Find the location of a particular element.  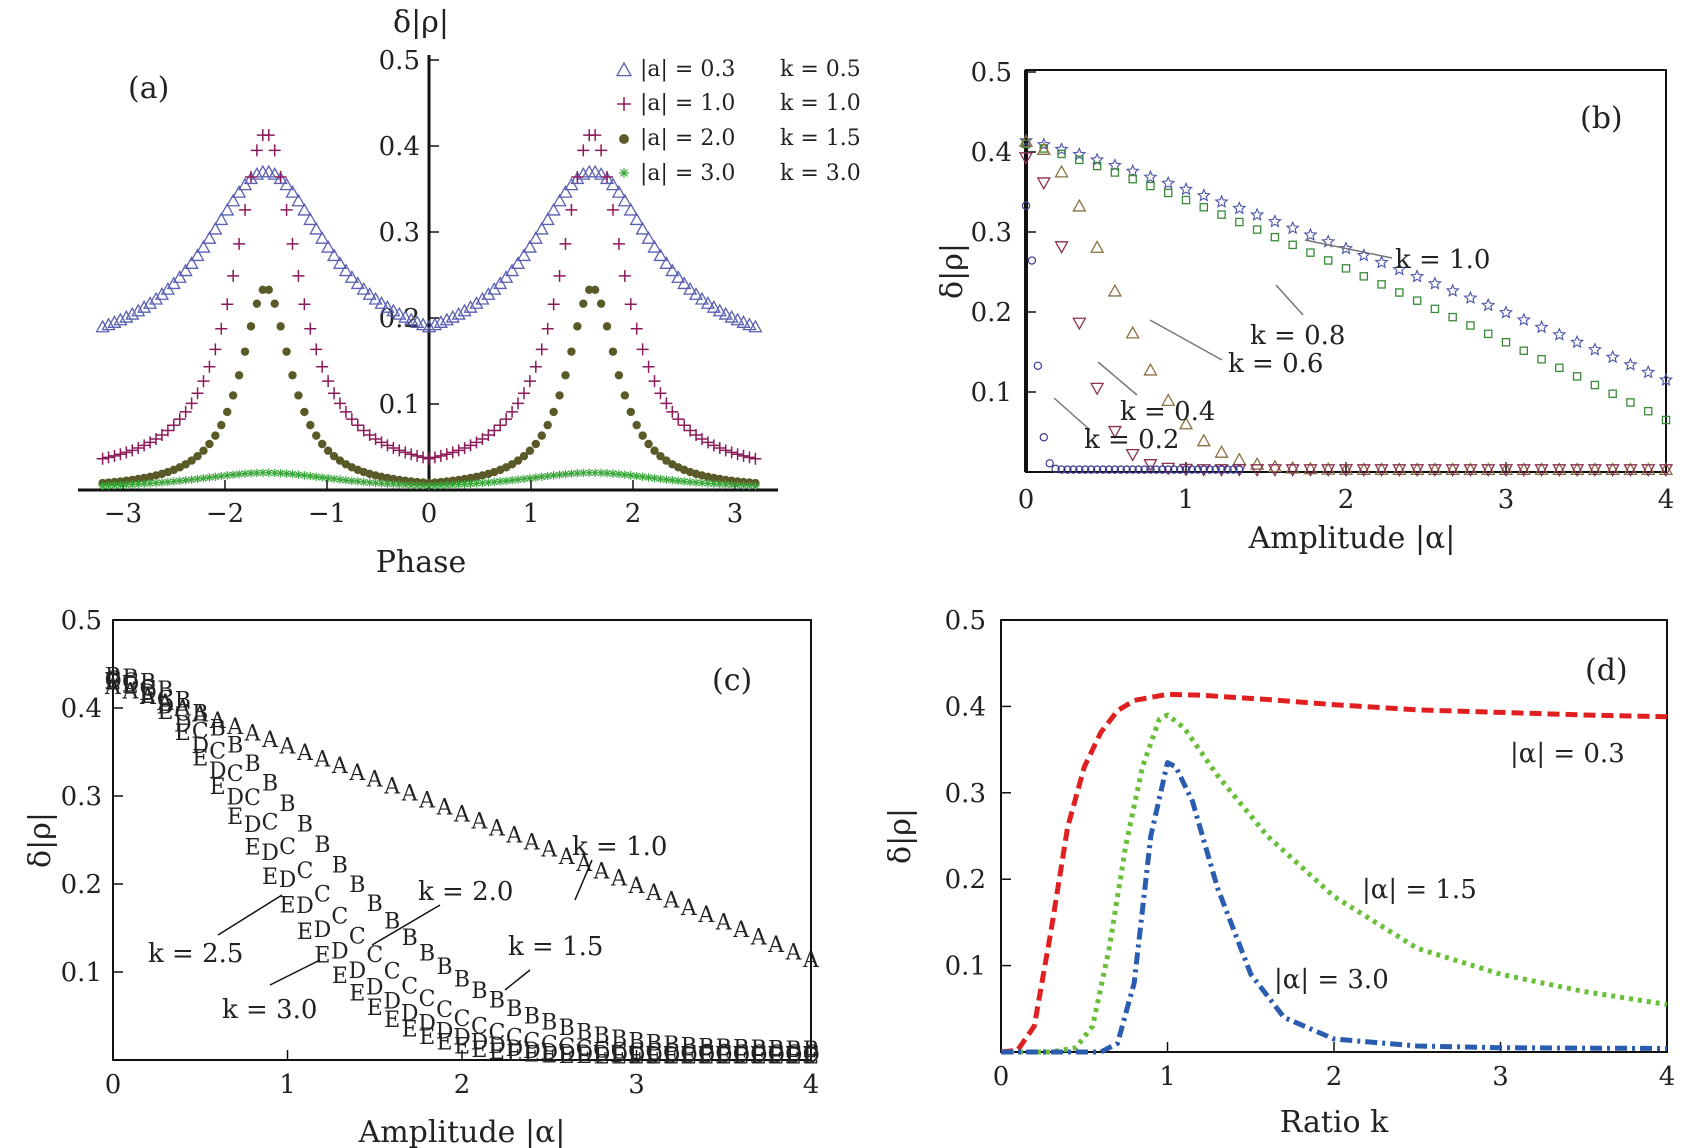

y-tick-label: 0.3 is located at coordinates (965, 794).